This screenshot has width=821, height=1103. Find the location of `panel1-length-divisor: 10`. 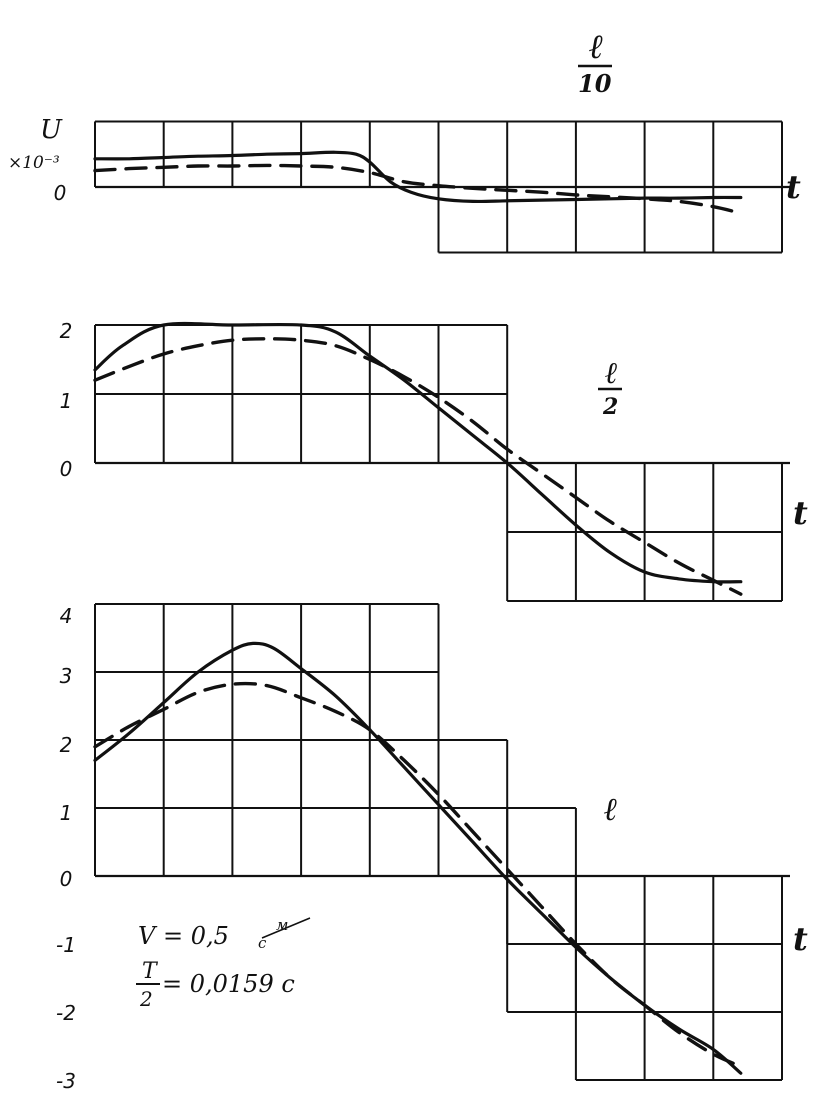

panel1-length-divisor: 10 is located at coordinates (595, 83).